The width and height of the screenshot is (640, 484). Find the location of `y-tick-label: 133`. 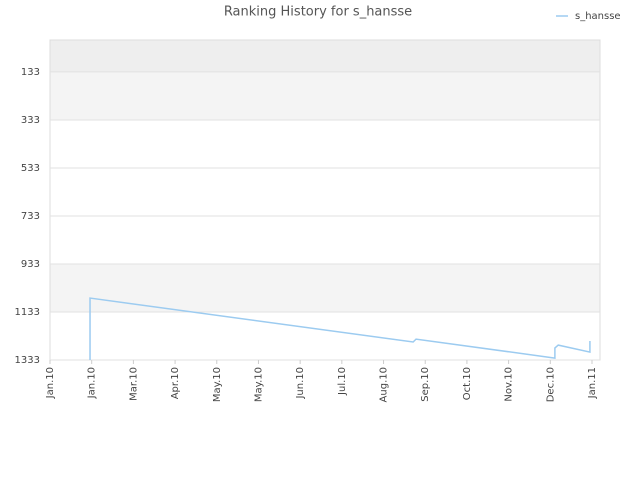

y-tick-label: 133 is located at coordinates (30, 72).